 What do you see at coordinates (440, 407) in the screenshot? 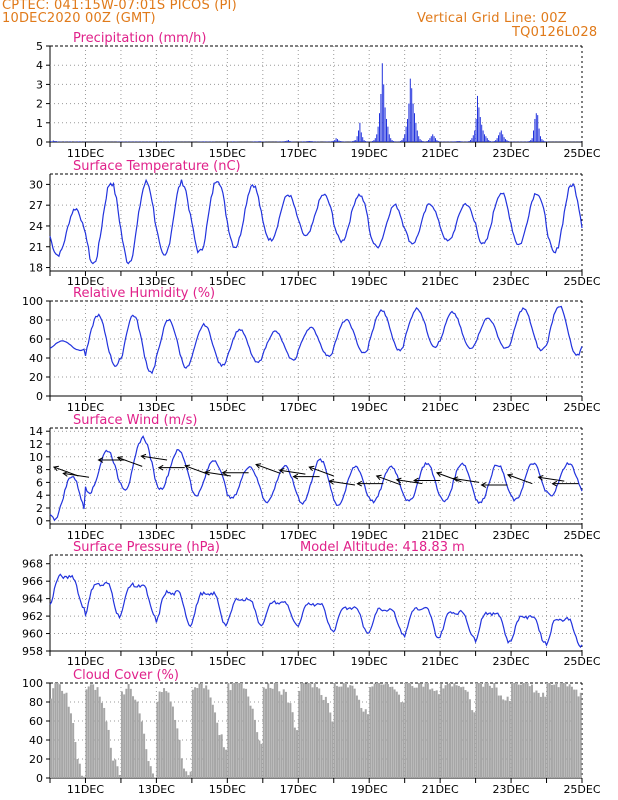
I see `x-tick-label: 21DEC` at bounding box center [440, 407].